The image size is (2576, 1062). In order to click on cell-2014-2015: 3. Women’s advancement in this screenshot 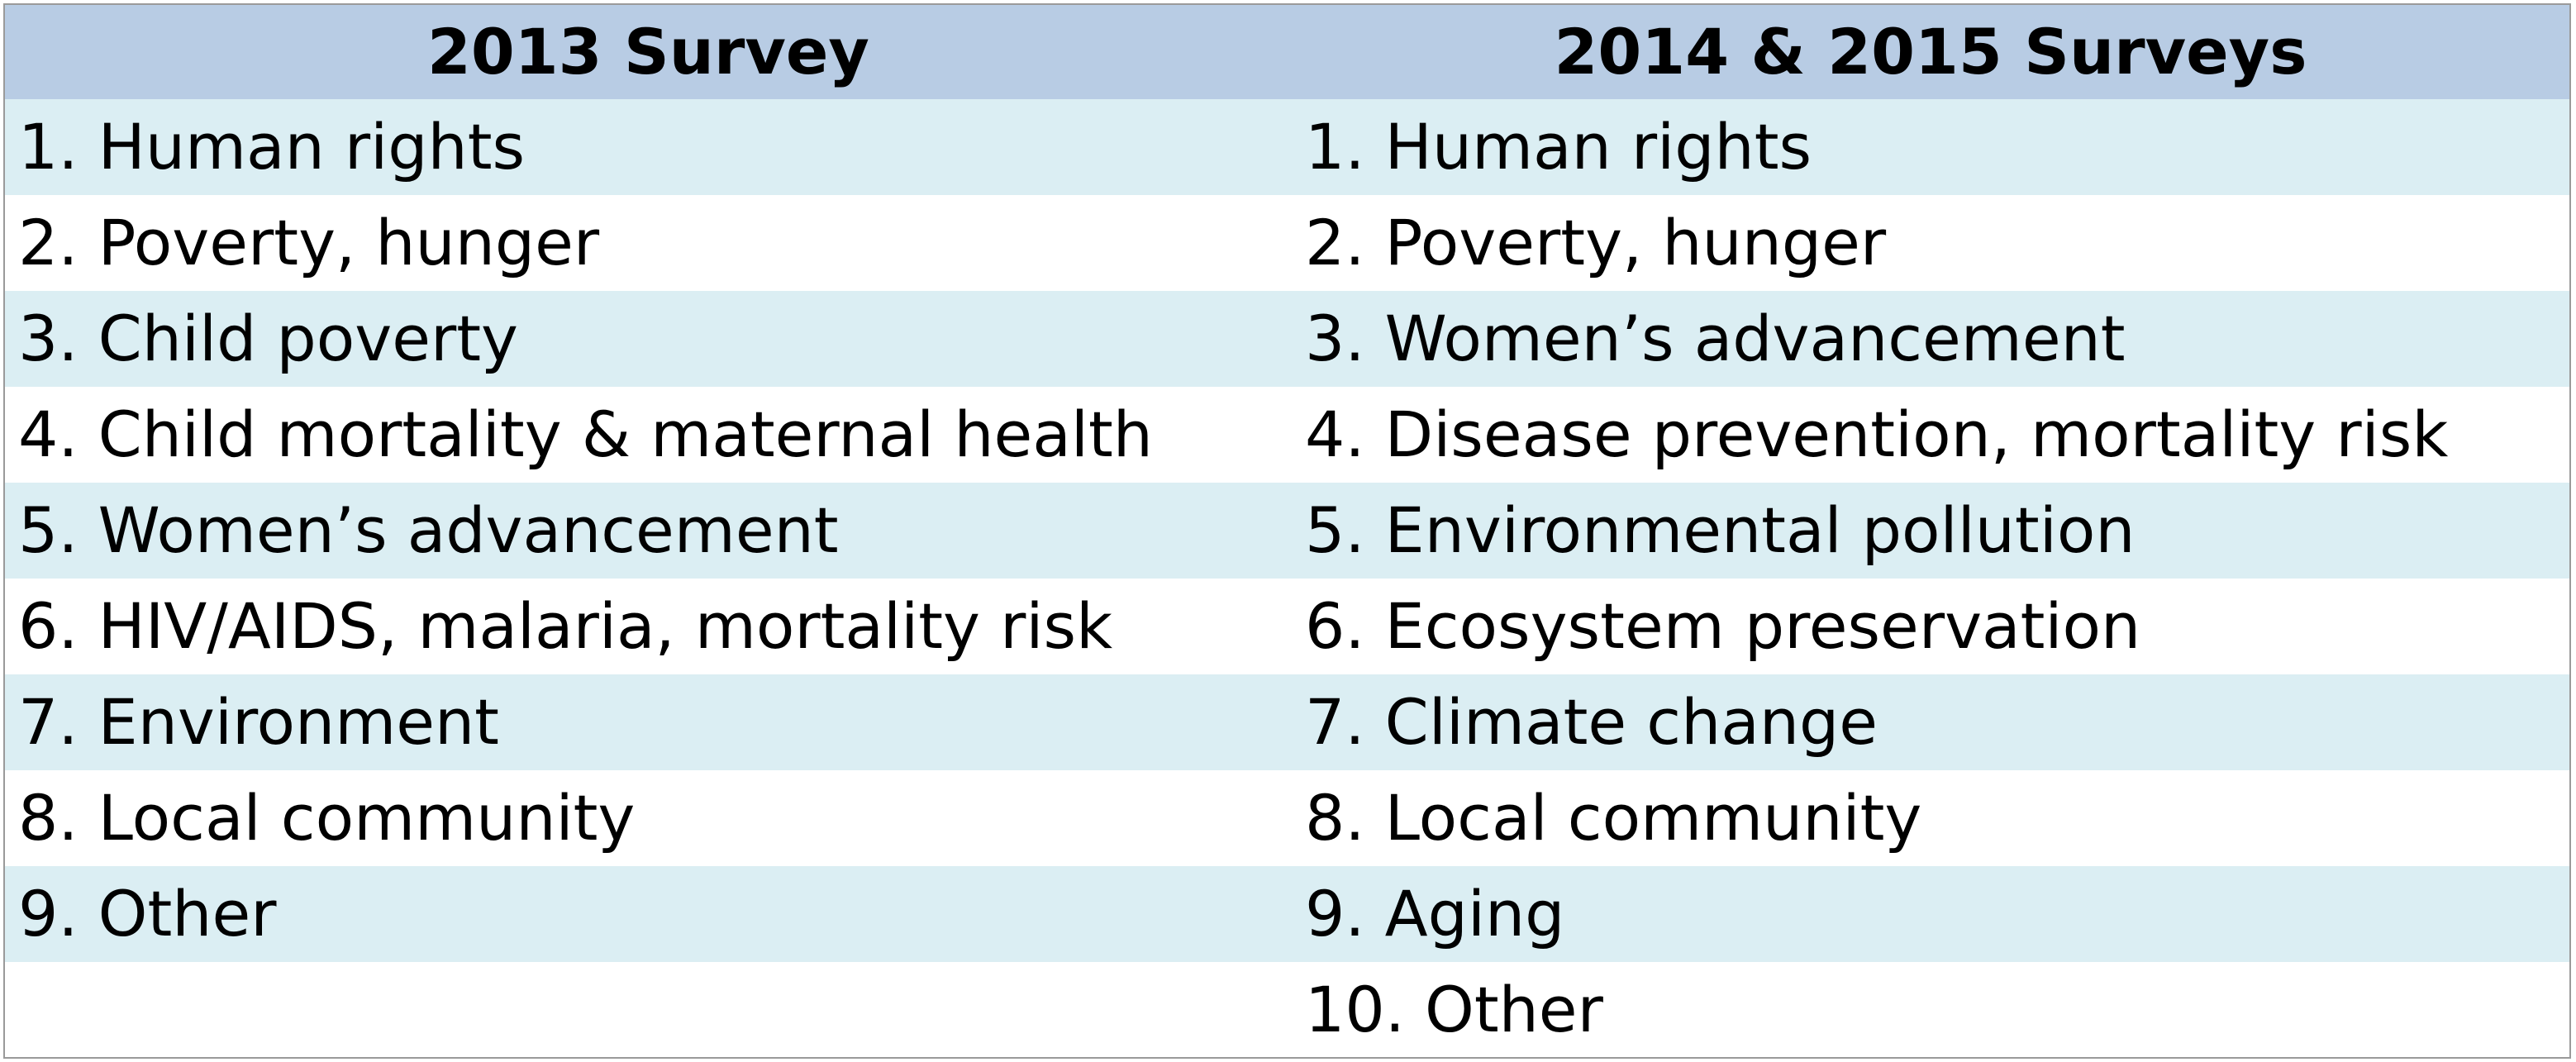, I will do `click(1931, 339)`.